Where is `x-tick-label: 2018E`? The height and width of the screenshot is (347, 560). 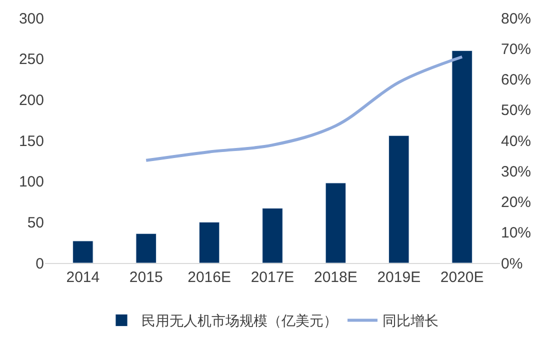
x-tick-label: 2018E is located at coordinates (336, 277).